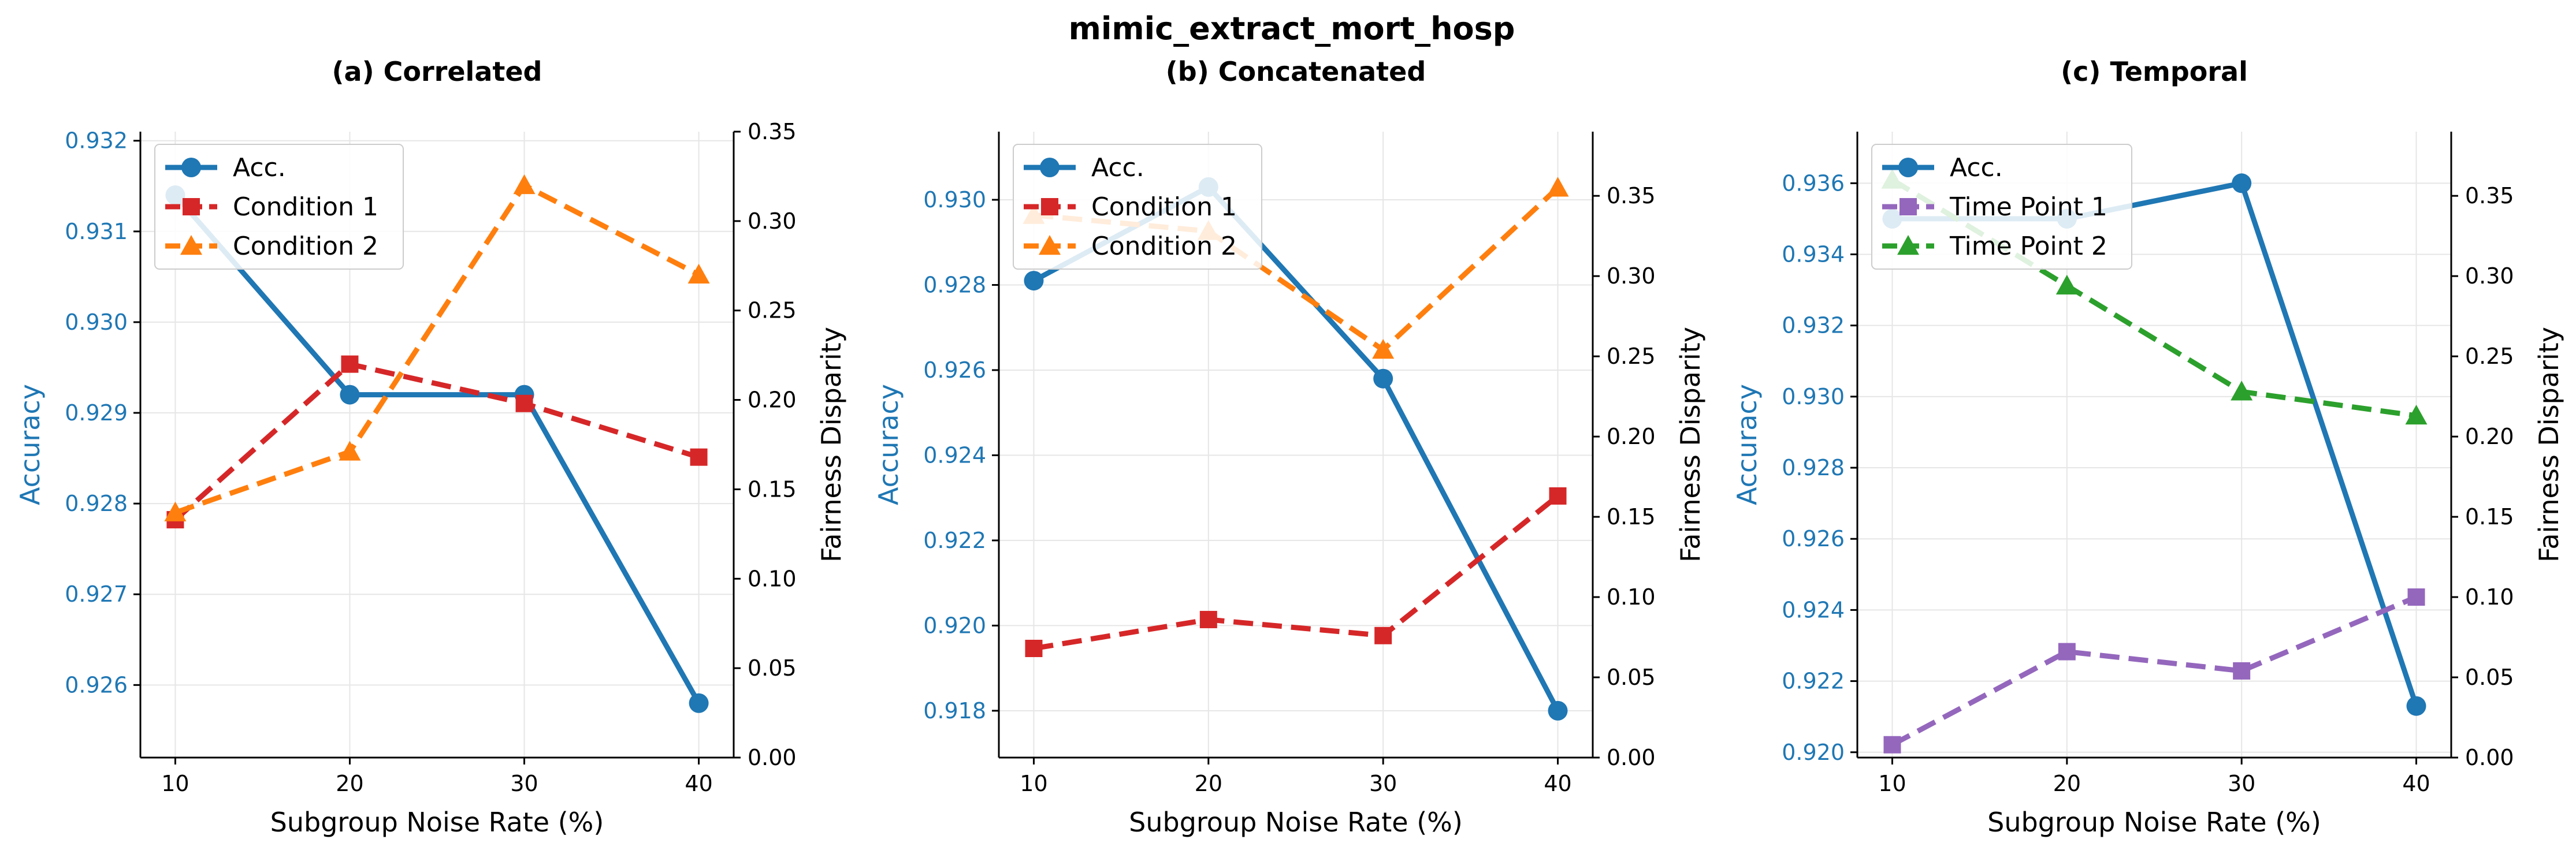  Describe the element at coordinates (96, 231) in the screenshot. I see `left-y-tick-label: 0.931` at that location.